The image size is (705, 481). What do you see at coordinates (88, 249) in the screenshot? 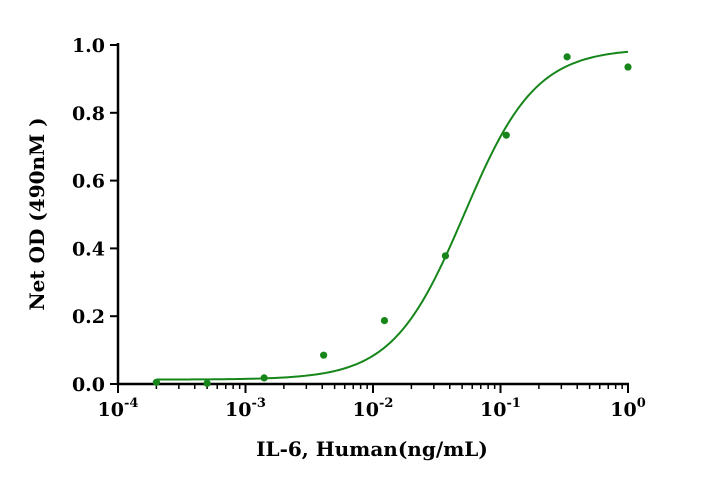
I see `y-tick-label: 0.4` at bounding box center [88, 249].